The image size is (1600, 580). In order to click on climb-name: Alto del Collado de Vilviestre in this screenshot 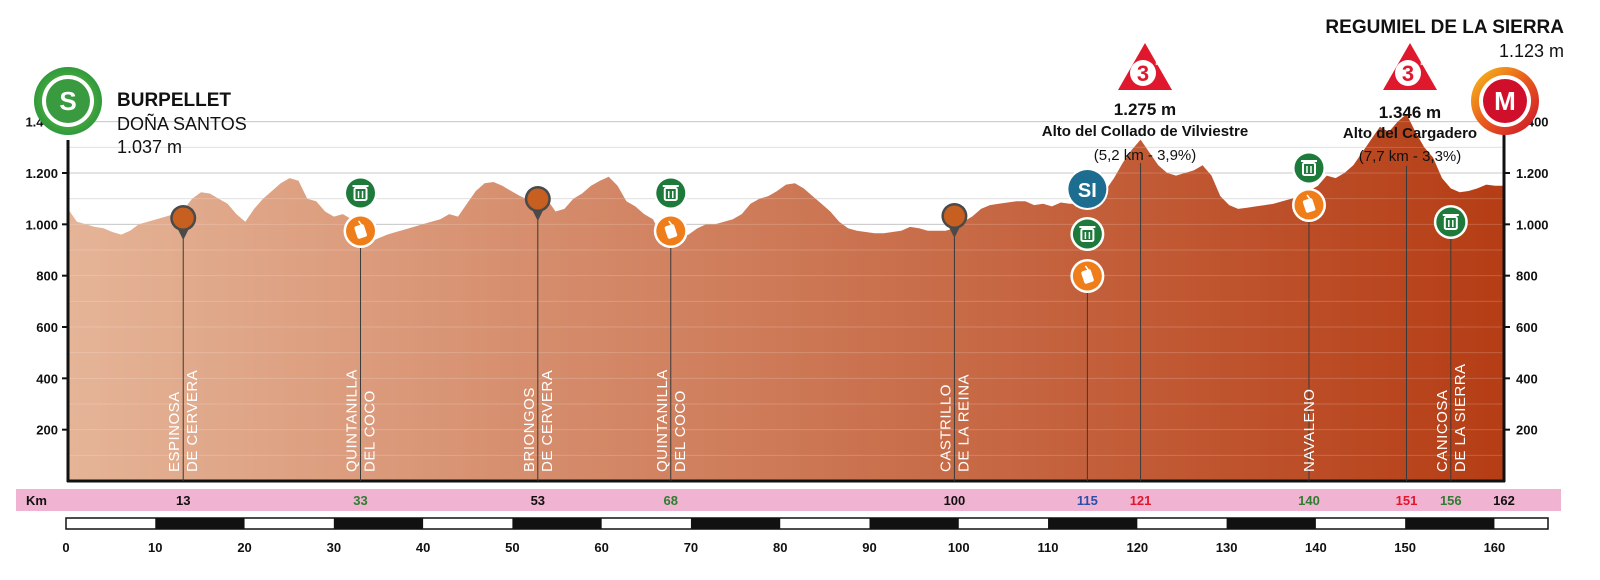, I will do `click(1145, 131)`.